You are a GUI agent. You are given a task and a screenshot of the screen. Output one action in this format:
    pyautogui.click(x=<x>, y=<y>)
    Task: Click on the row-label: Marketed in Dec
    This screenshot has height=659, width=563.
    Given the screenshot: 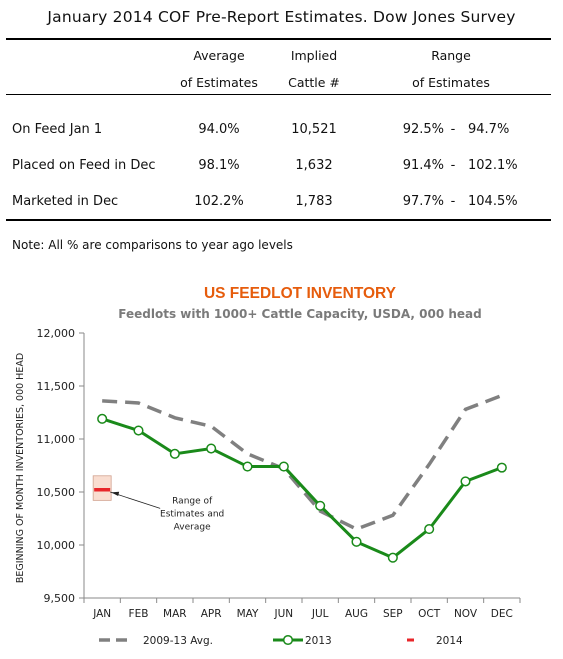 What is the action you would take?
    pyautogui.click(x=65, y=201)
    